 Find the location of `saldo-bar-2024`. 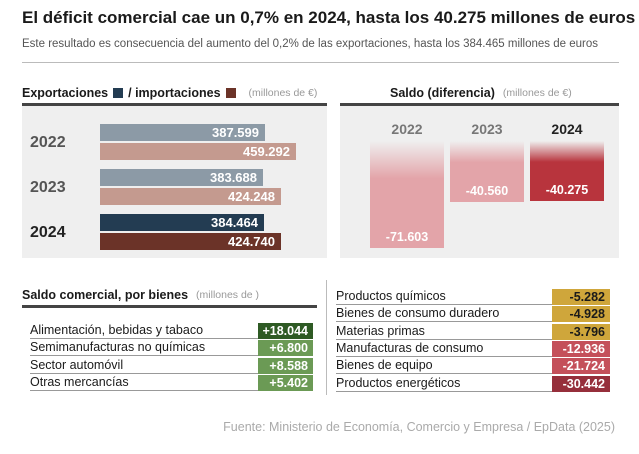

saldo-bar-2024 is located at coordinates (567, 171).